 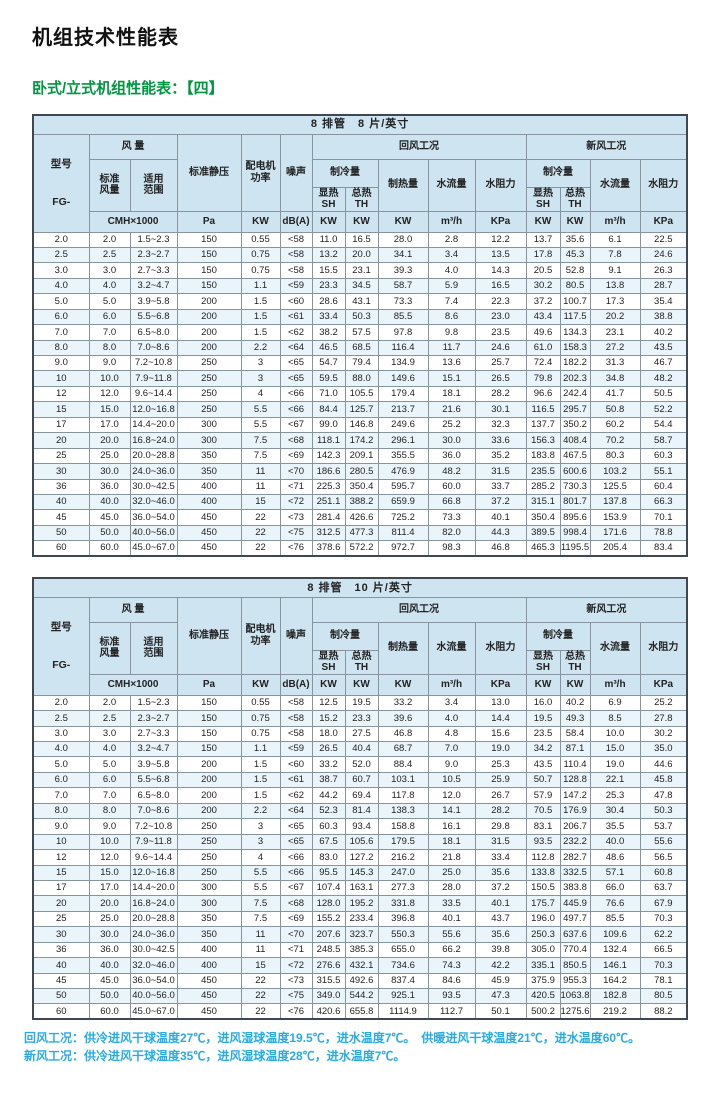 I want to click on cell: 25, so click(x=61, y=456).